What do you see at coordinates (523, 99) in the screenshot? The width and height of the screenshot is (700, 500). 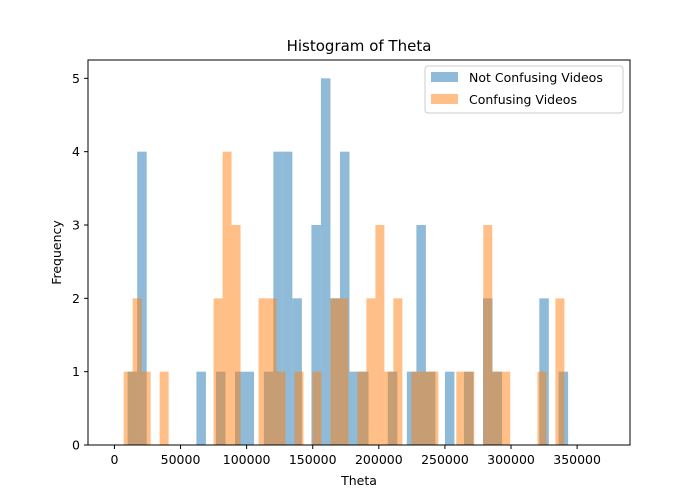 I see `legend-label-confusing: Confusing Videos` at bounding box center [523, 99].